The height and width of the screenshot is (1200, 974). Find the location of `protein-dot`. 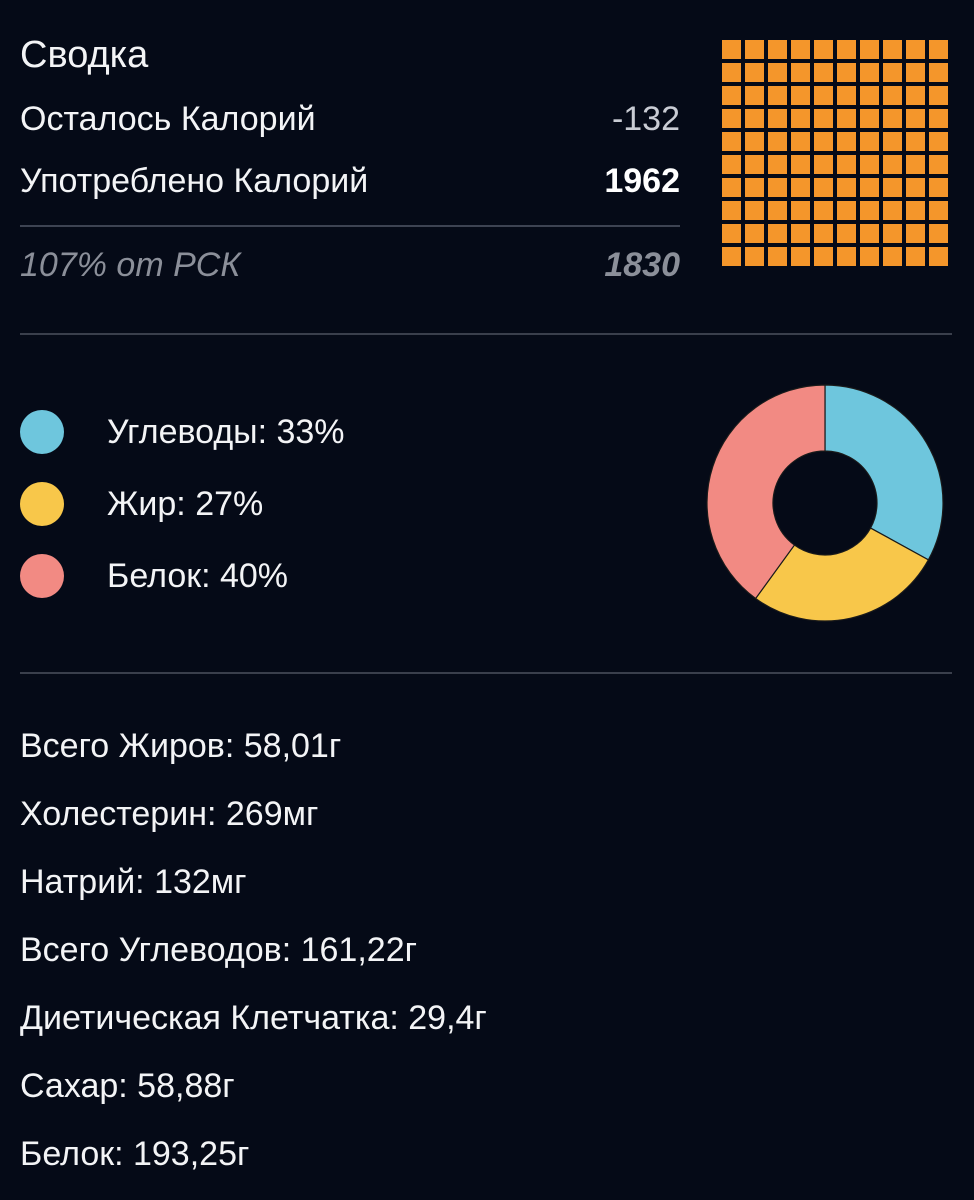

protein-dot is located at coordinates (42, 576).